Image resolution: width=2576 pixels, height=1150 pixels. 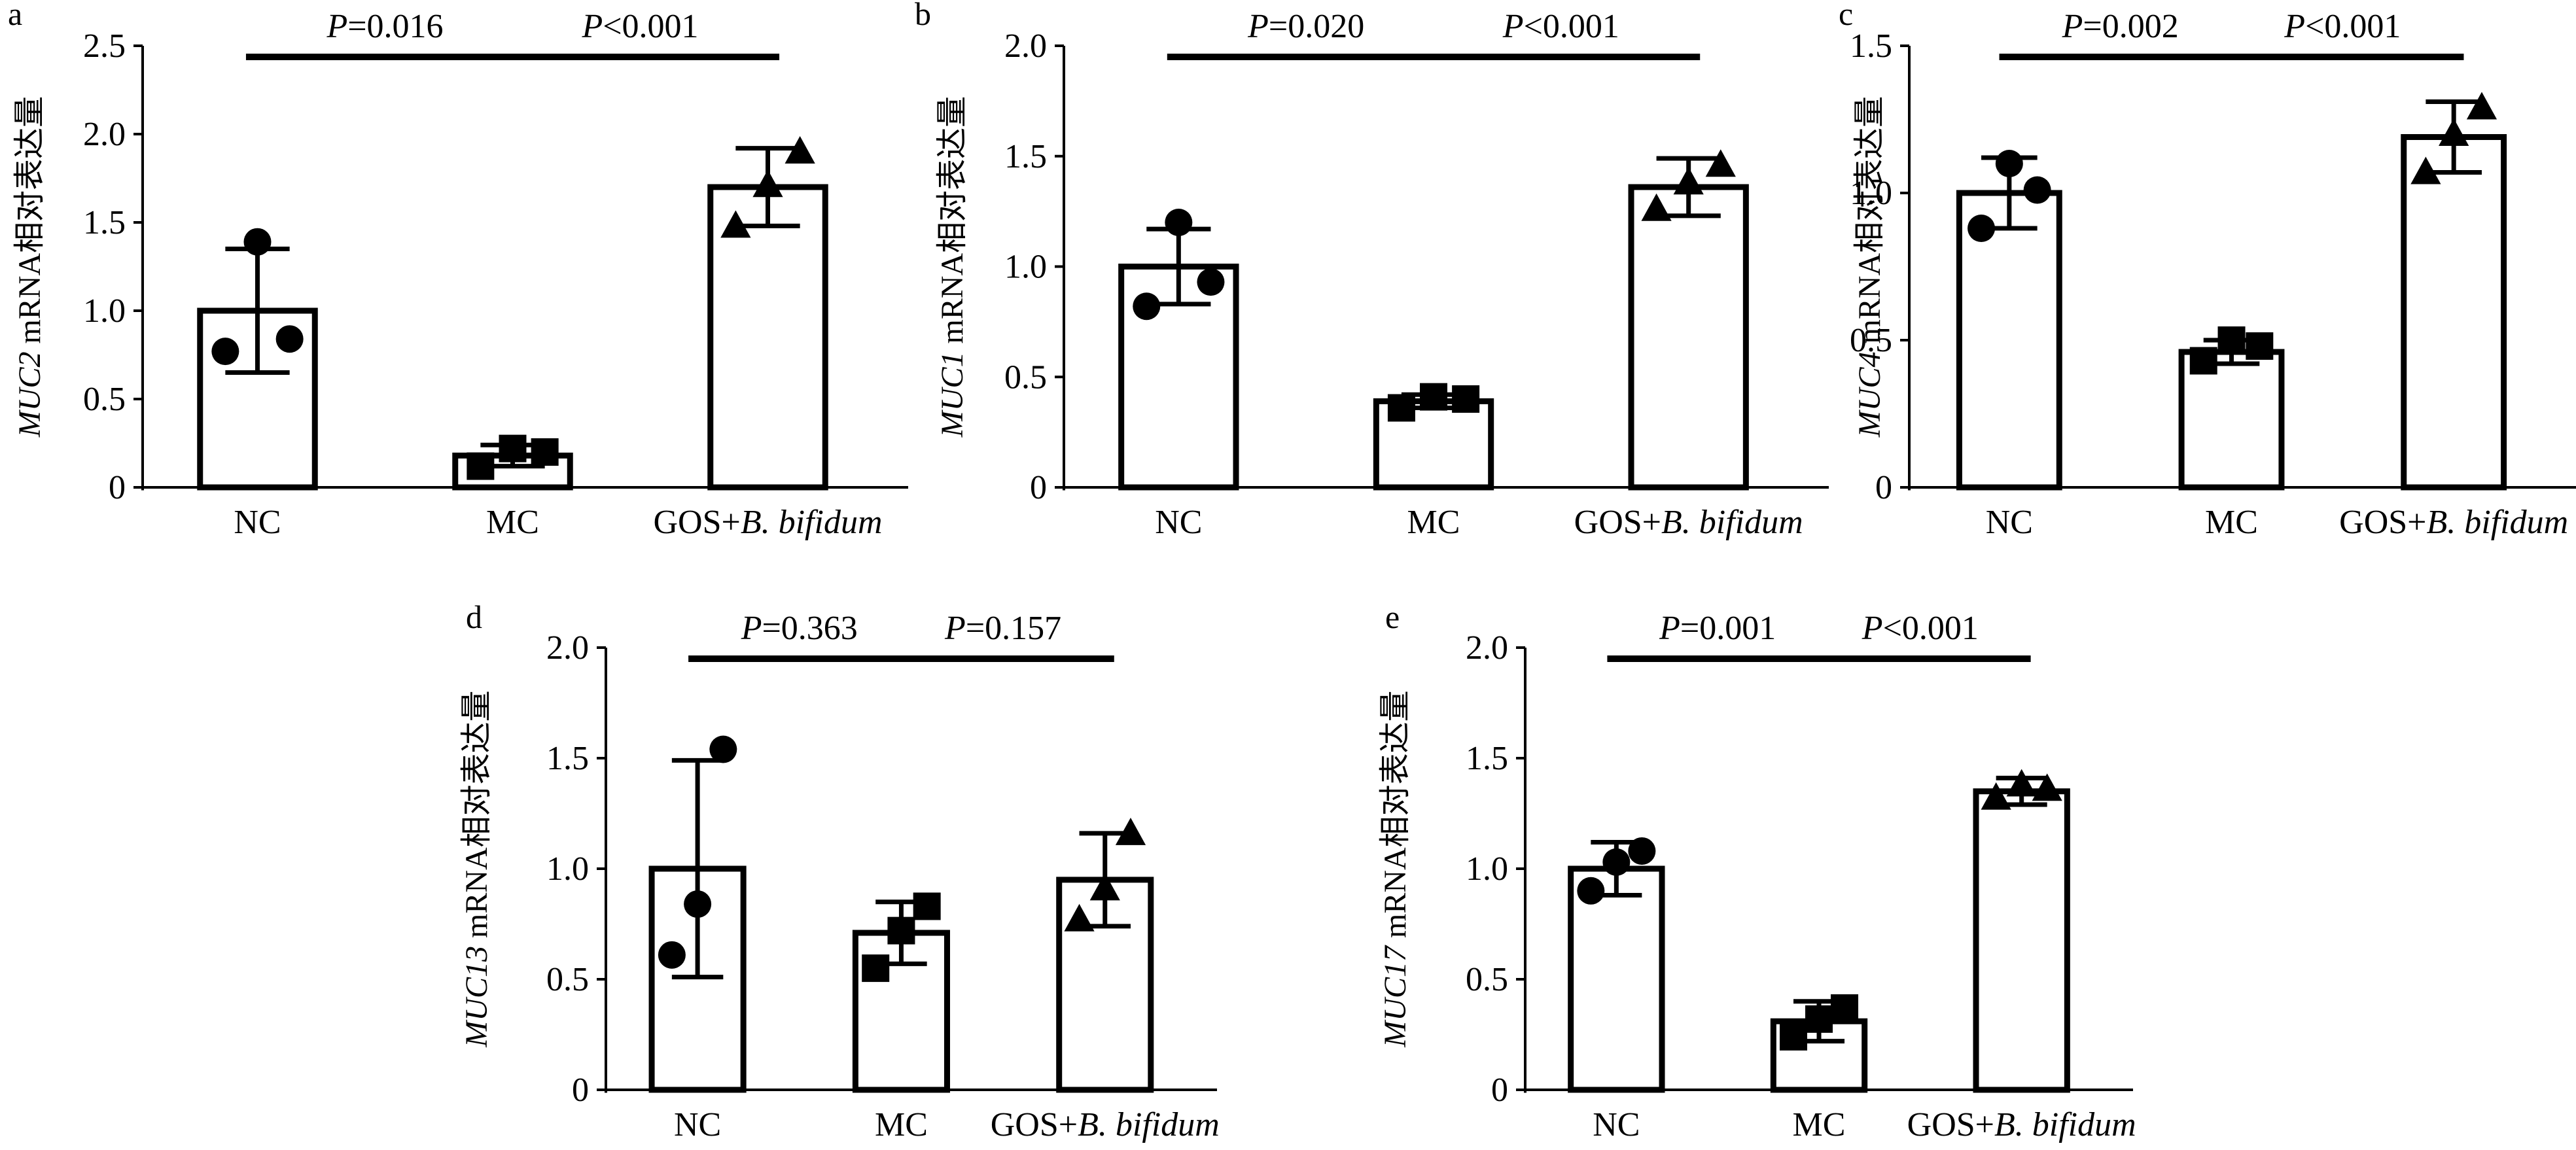 I want to click on y-axis-label-gene: MUC13, so click(x=477, y=997).